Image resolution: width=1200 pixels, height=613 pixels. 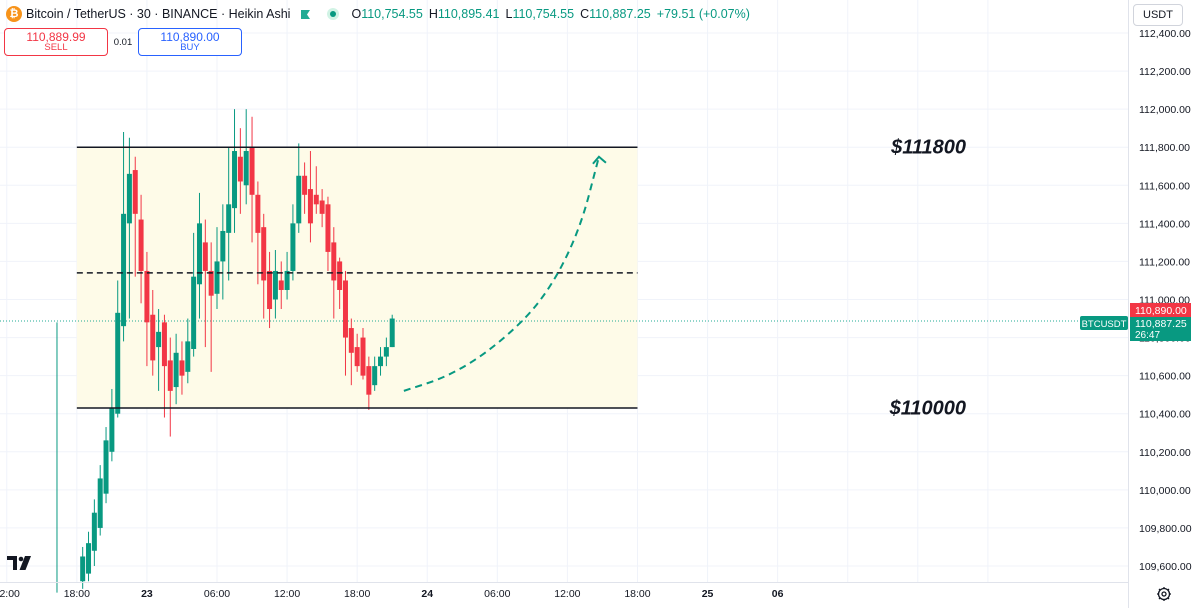 I want to click on price-axis-tick-label: 112,000.00, so click(x=1165, y=110).